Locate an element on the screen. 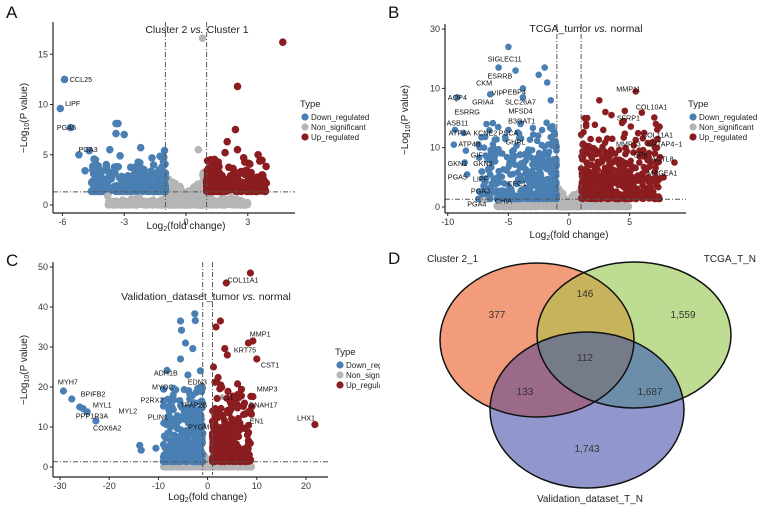 The height and width of the screenshot is (508, 764). x-axis-label: Log2(fold change) is located at coordinates (207, 498).